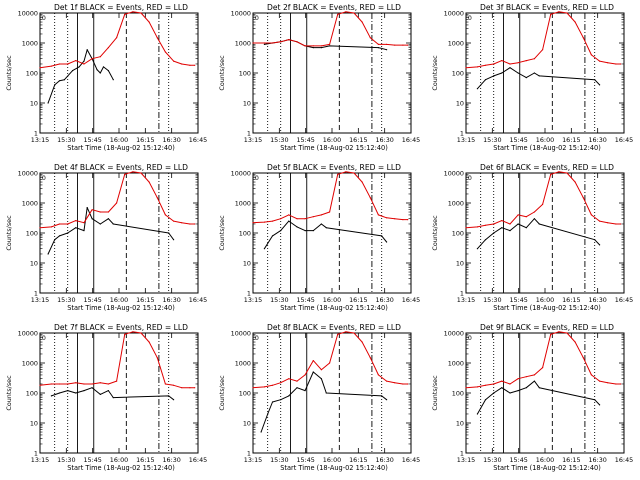 The height and width of the screenshot is (480, 640). What do you see at coordinates (145, 300) in the screenshot?
I see `x-tick-label: 16:15` at bounding box center [145, 300].